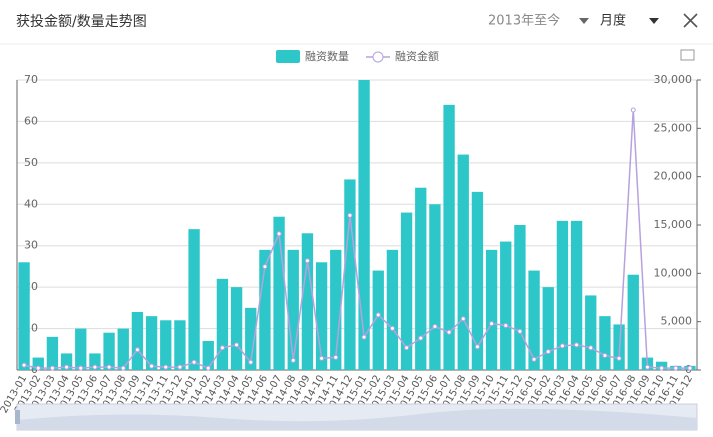  Describe the element at coordinates (327, 56) in the screenshot. I see `legend-label: 融资数量` at that location.